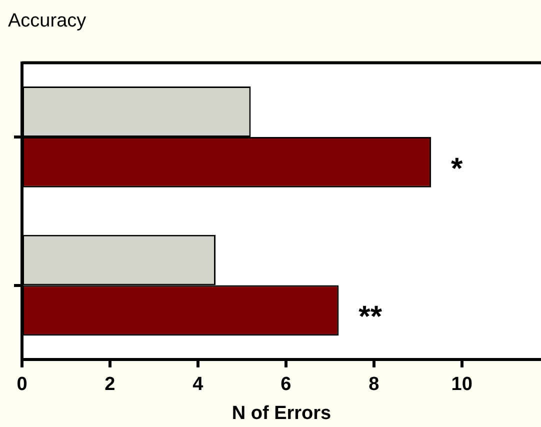 The image size is (541, 427). I want to click on x-tick-label: 2, so click(110, 385).